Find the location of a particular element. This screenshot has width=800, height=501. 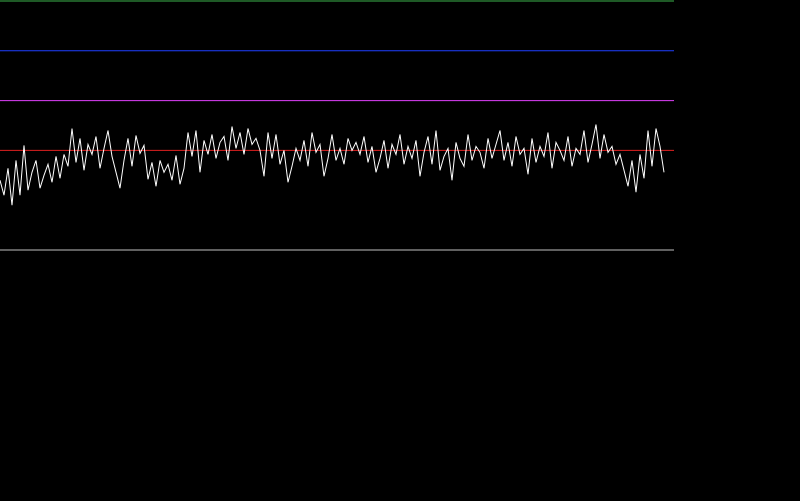

series-layer is located at coordinates (332, 165).